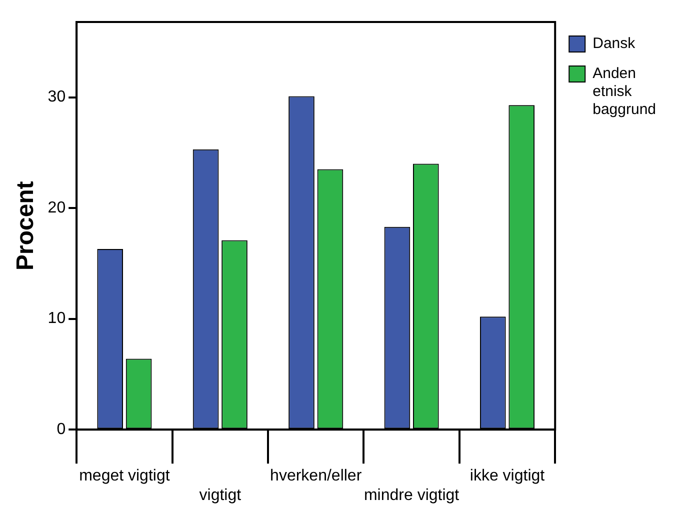 The width and height of the screenshot is (678, 516). What do you see at coordinates (316, 476) in the screenshot?
I see `x-tick-label: hverken/eller` at bounding box center [316, 476].